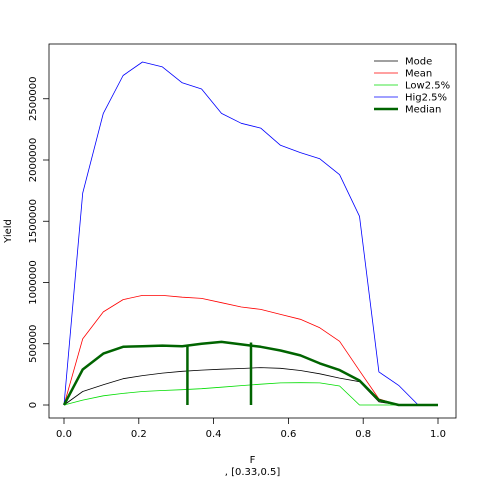 This screenshot has height=480, width=480. I want to click on legend-label: Low2.5%, so click(427, 86).